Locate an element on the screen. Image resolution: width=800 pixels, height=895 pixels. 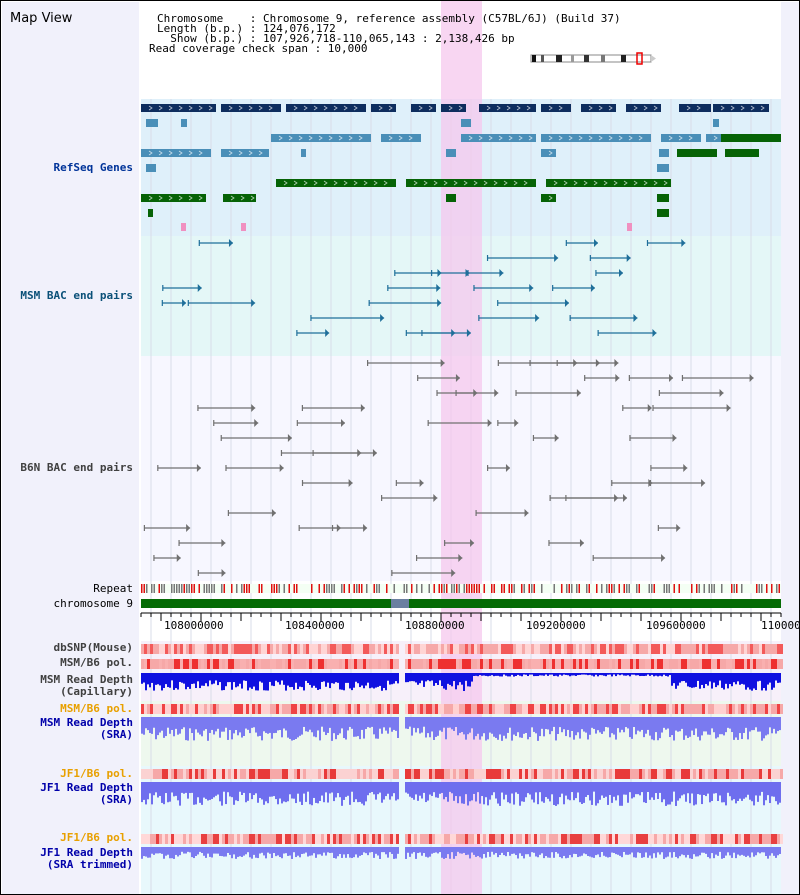
track-label-jf1-depth-trimmed: JF1 Read Depth (SRA trimmed) is located at coordinates (86, 858).